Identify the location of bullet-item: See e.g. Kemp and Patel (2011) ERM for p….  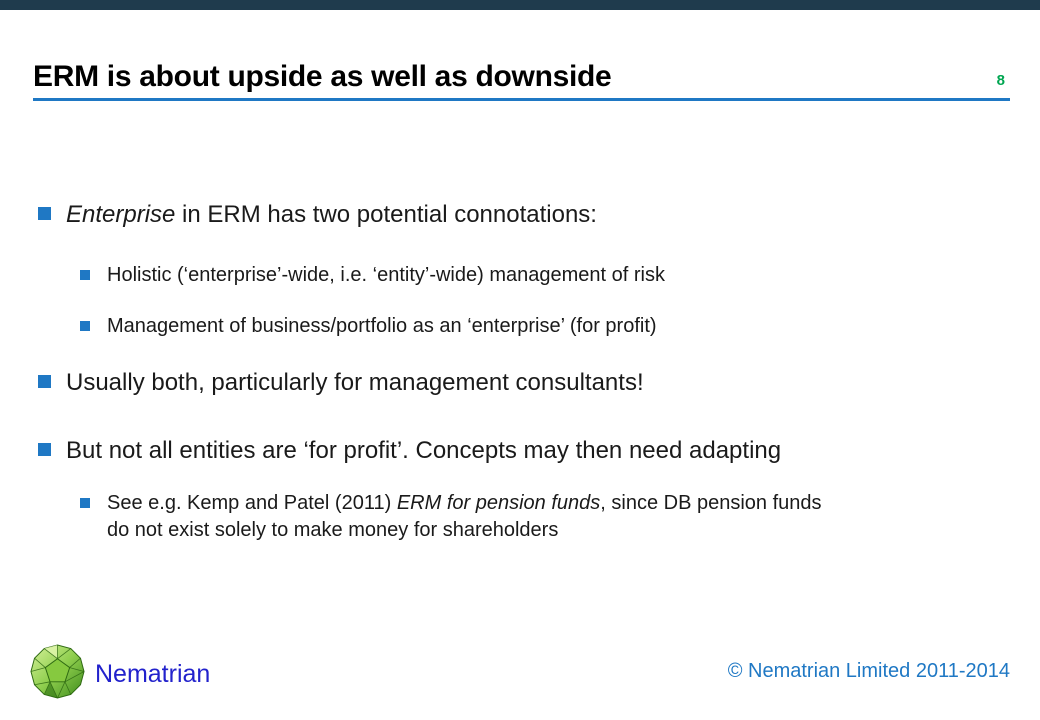
(519, 517).